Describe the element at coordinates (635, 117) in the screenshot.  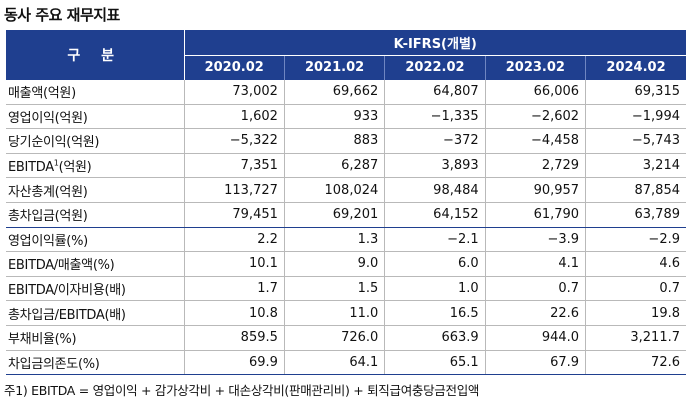
I see `table-cell: −1,994` at that location.